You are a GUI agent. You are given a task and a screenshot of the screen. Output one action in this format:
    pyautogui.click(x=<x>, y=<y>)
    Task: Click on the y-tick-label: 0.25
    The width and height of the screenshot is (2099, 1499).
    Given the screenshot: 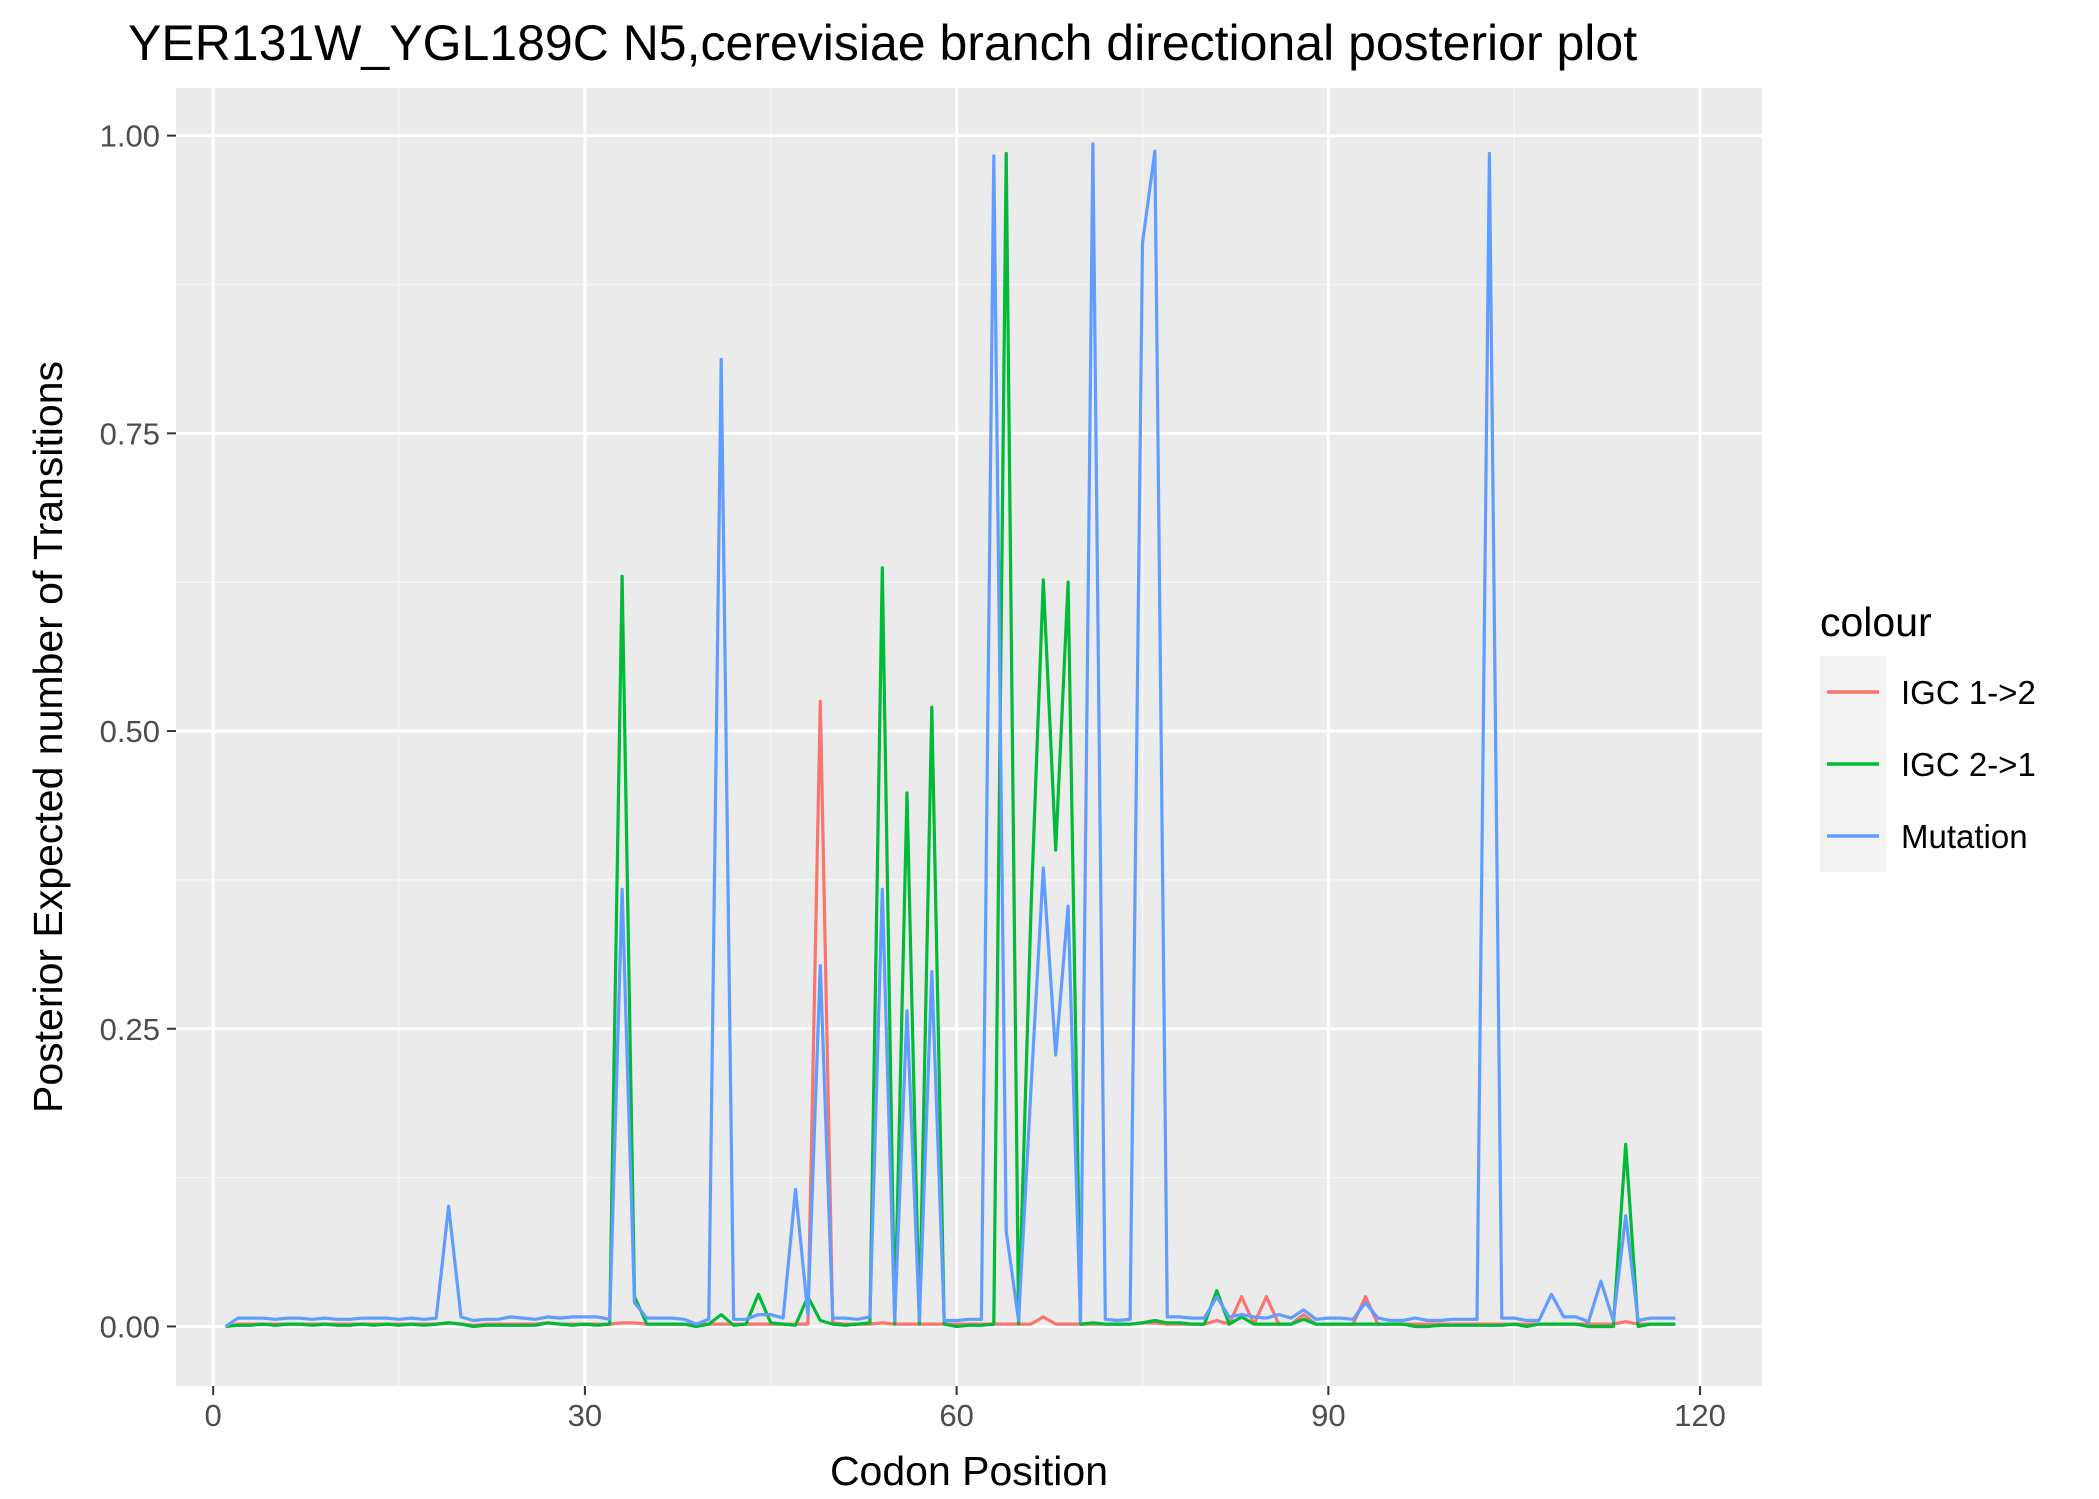 What is the action you would take?
    pyautogui.click(x=130, y=1029)
    